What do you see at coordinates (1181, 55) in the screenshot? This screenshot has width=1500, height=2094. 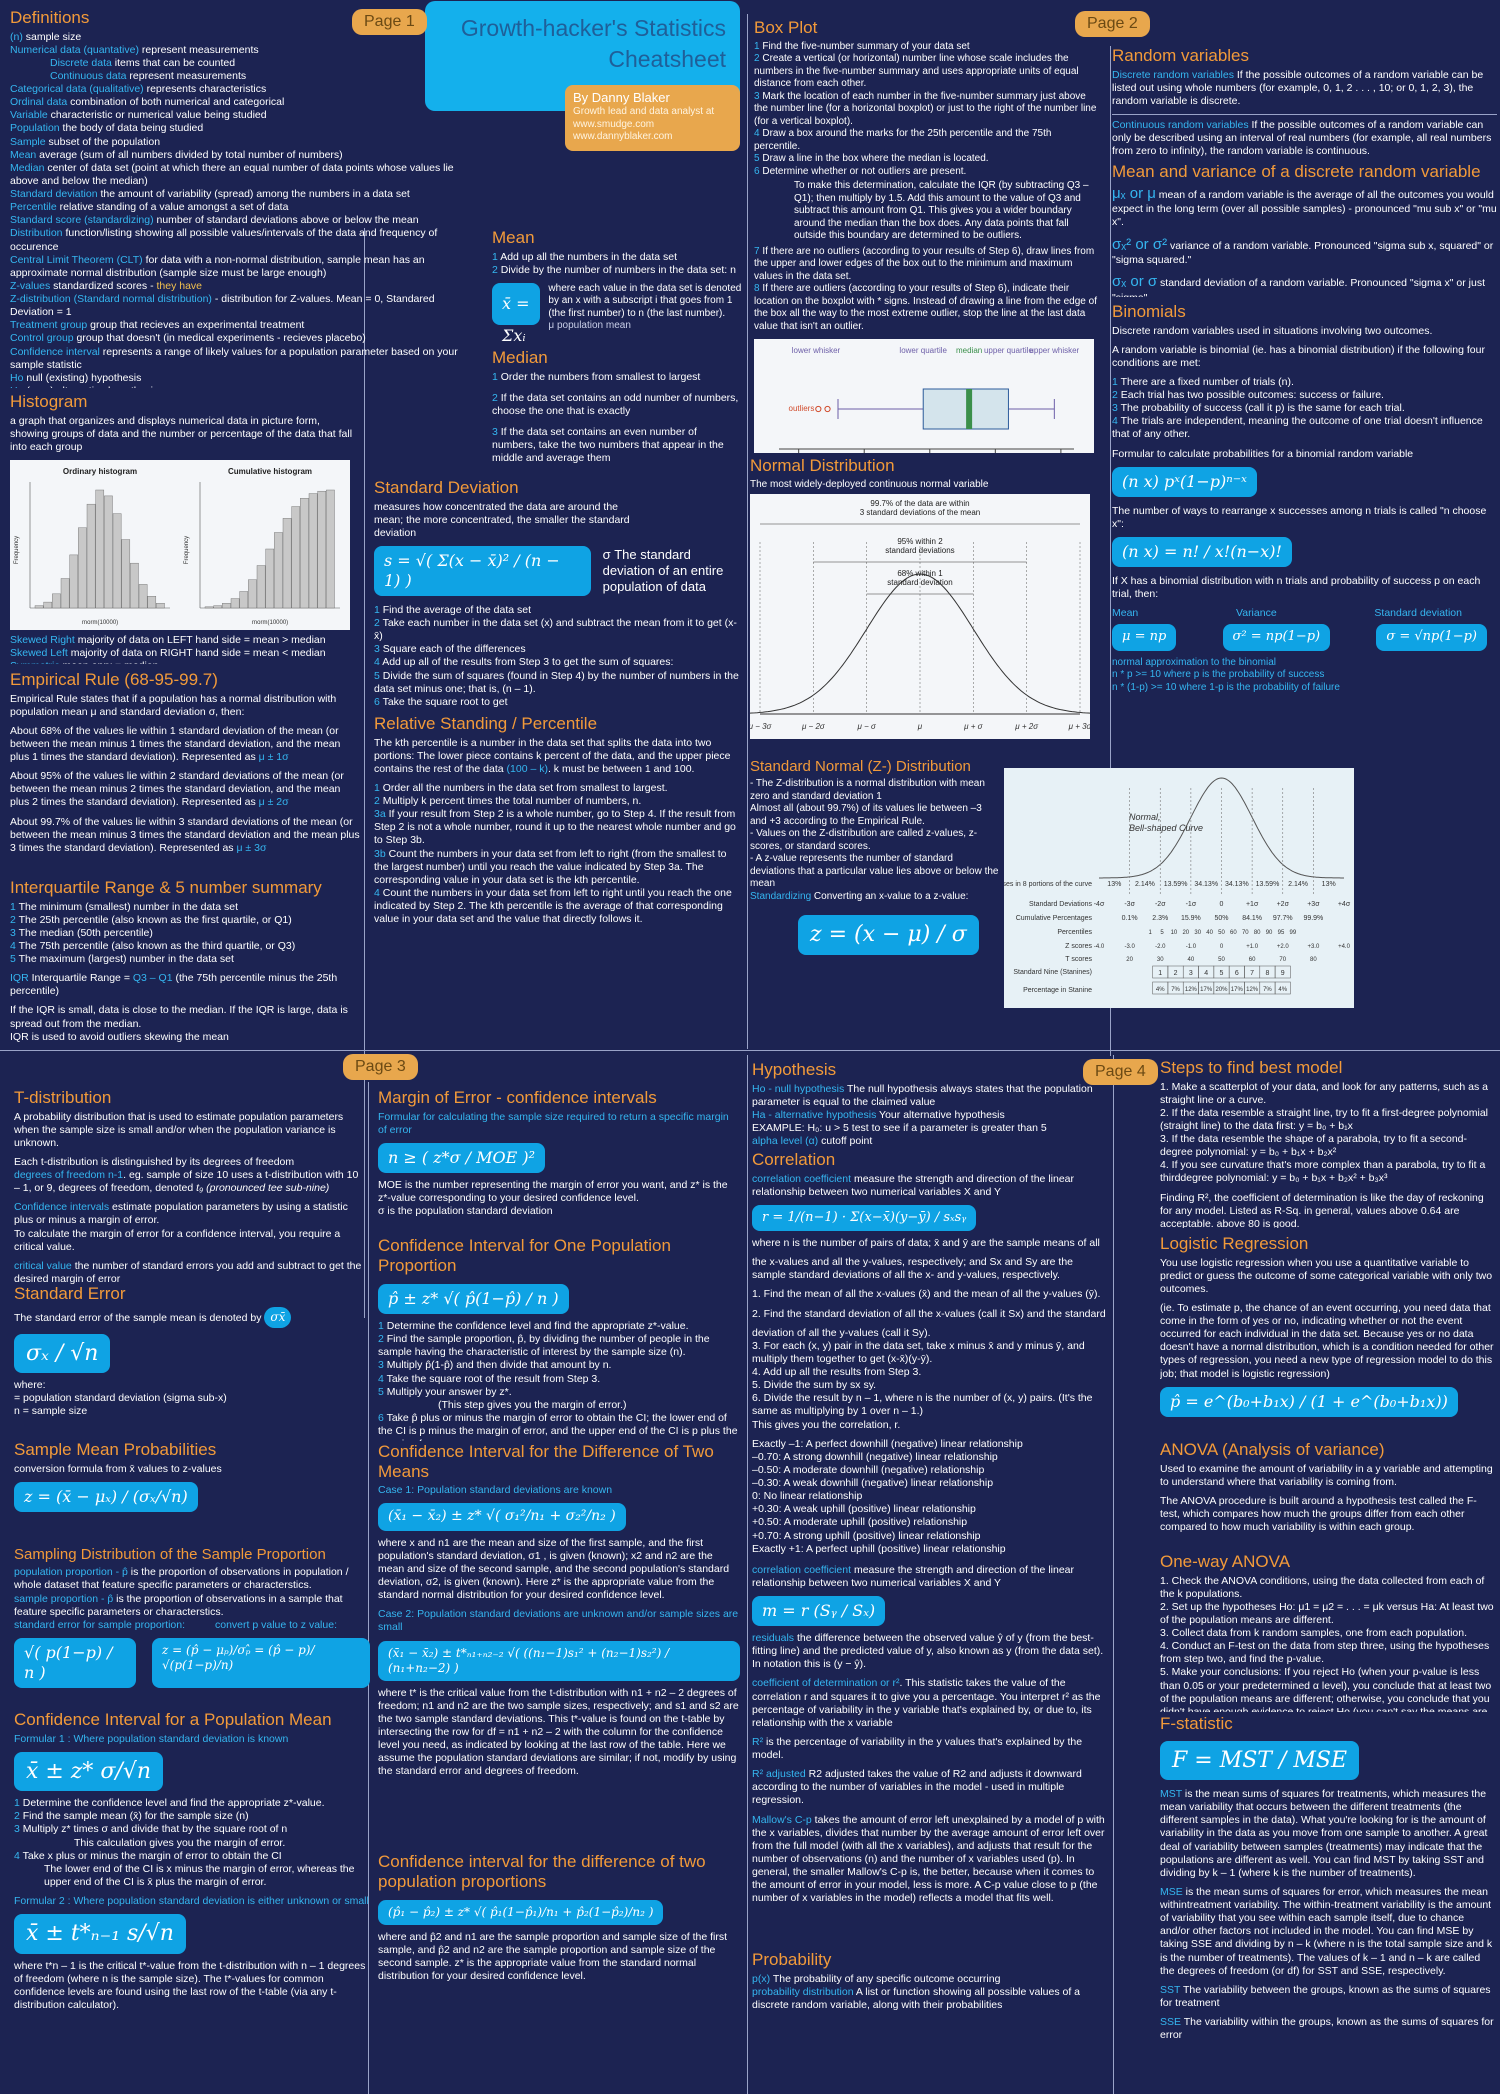 I see `section-heading: Random variables` at bounding box center [1181, 55].